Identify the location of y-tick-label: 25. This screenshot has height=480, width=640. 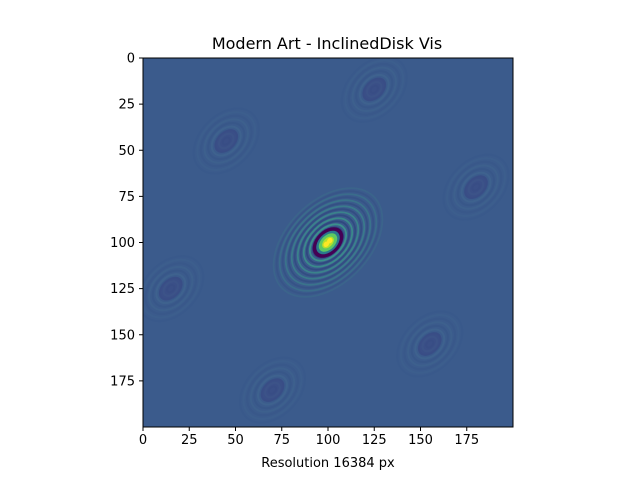
(126, 105).